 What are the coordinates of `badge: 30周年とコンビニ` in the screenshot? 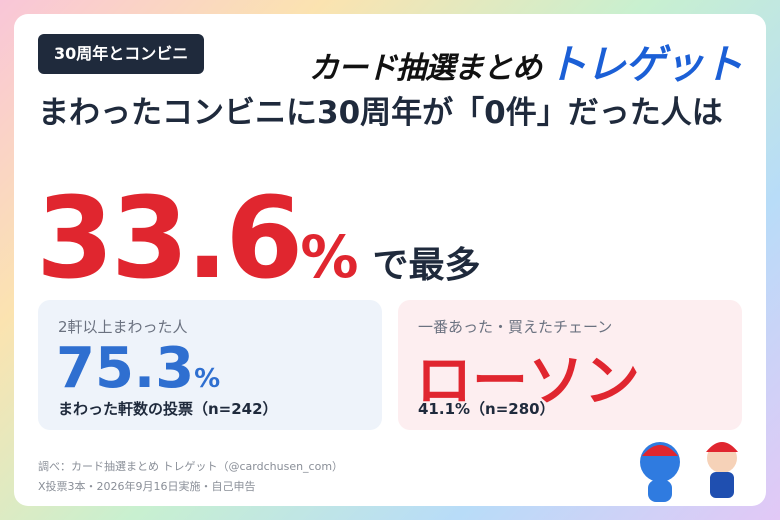 It's located at (121, 54).